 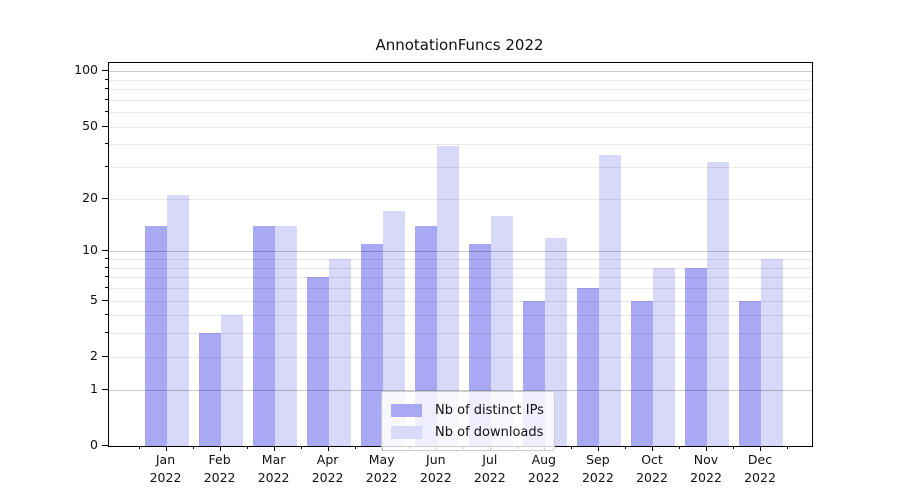 What do you see at coordinates (86, 70) in the screenshot?
I see `y-tick-label-100: 100` at bounding box center [86, 70].